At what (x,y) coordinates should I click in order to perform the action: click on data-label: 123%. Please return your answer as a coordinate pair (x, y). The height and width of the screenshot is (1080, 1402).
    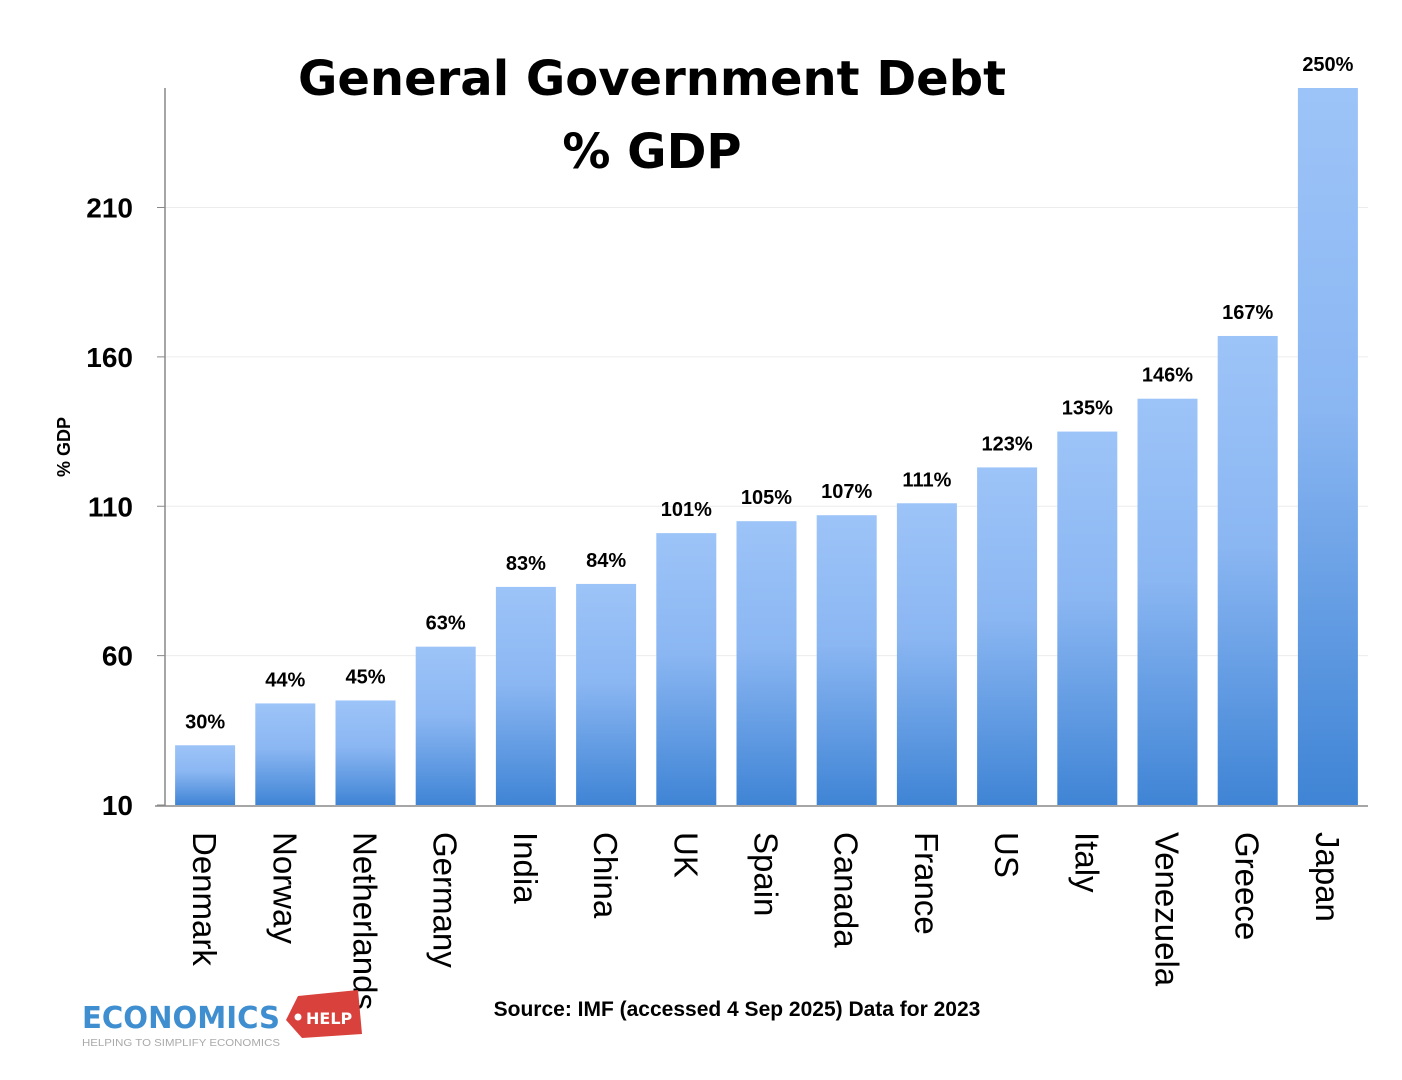
    Looking at the image, I should click on (1007, 444).